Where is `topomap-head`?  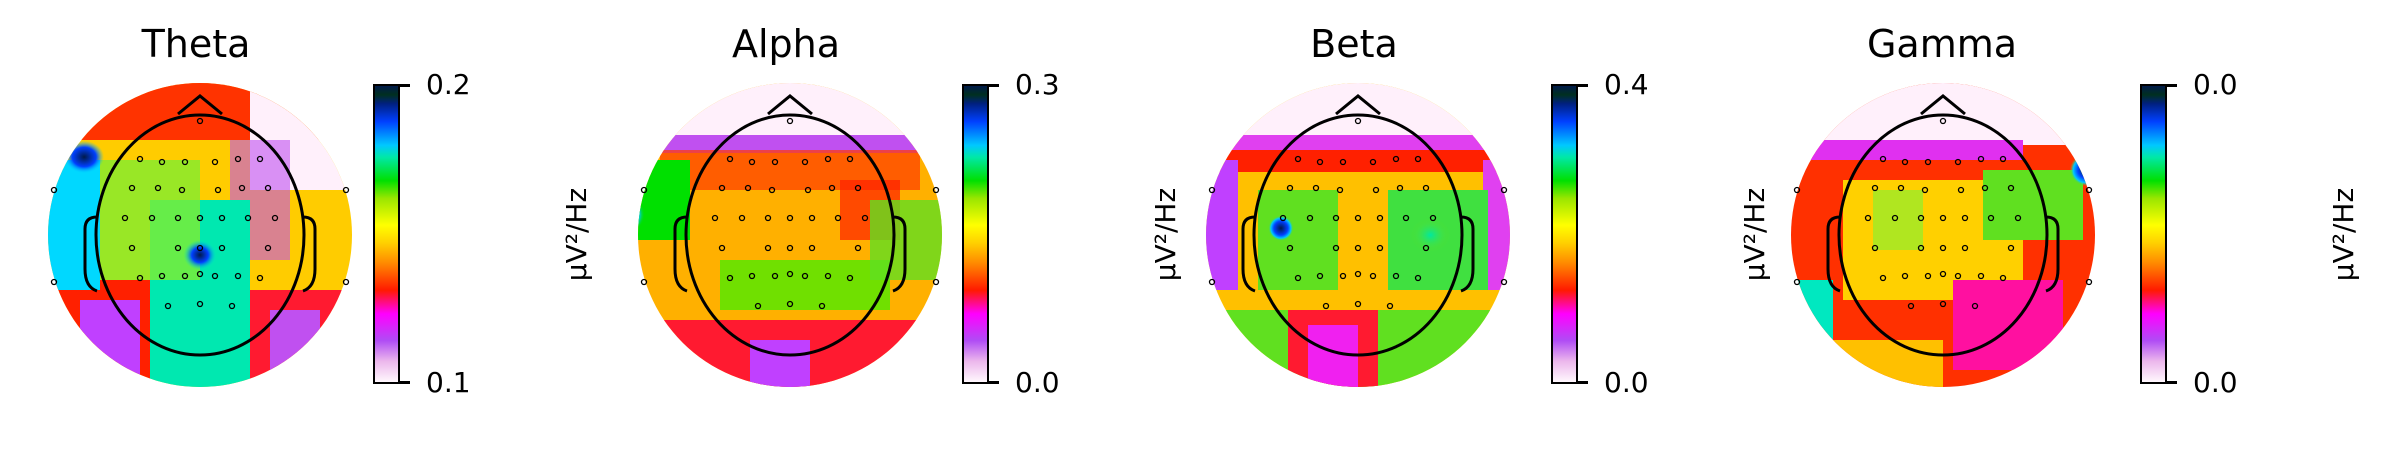 topomap-head is located at coordinates (1943, 235).